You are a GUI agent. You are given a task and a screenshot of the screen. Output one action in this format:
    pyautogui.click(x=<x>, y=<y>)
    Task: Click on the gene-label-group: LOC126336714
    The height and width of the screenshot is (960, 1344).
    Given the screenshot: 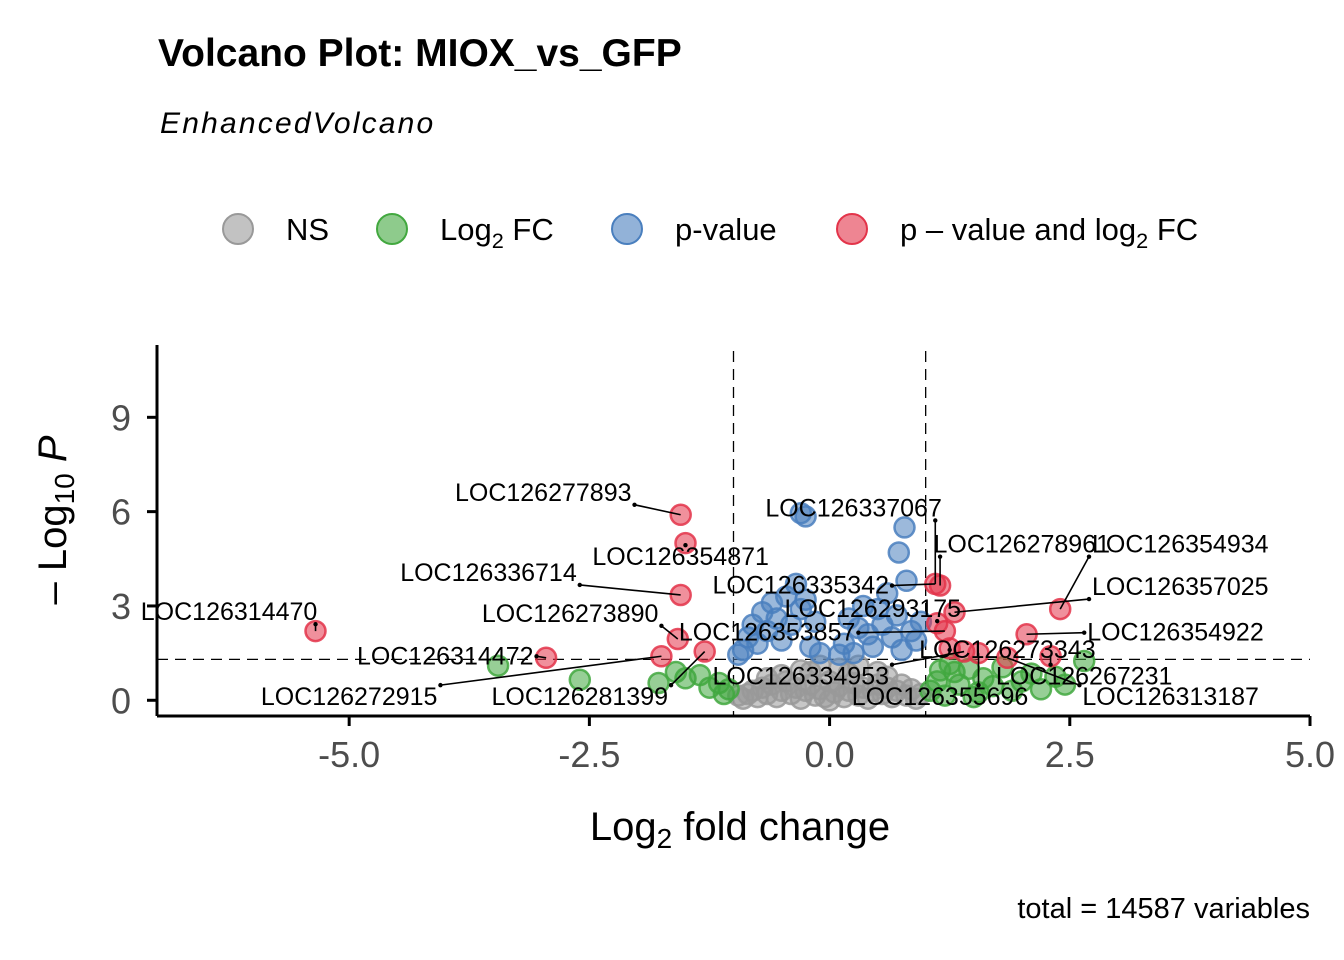 What is the action you would take?
    pyautogui.click(x=540, y=577)
    